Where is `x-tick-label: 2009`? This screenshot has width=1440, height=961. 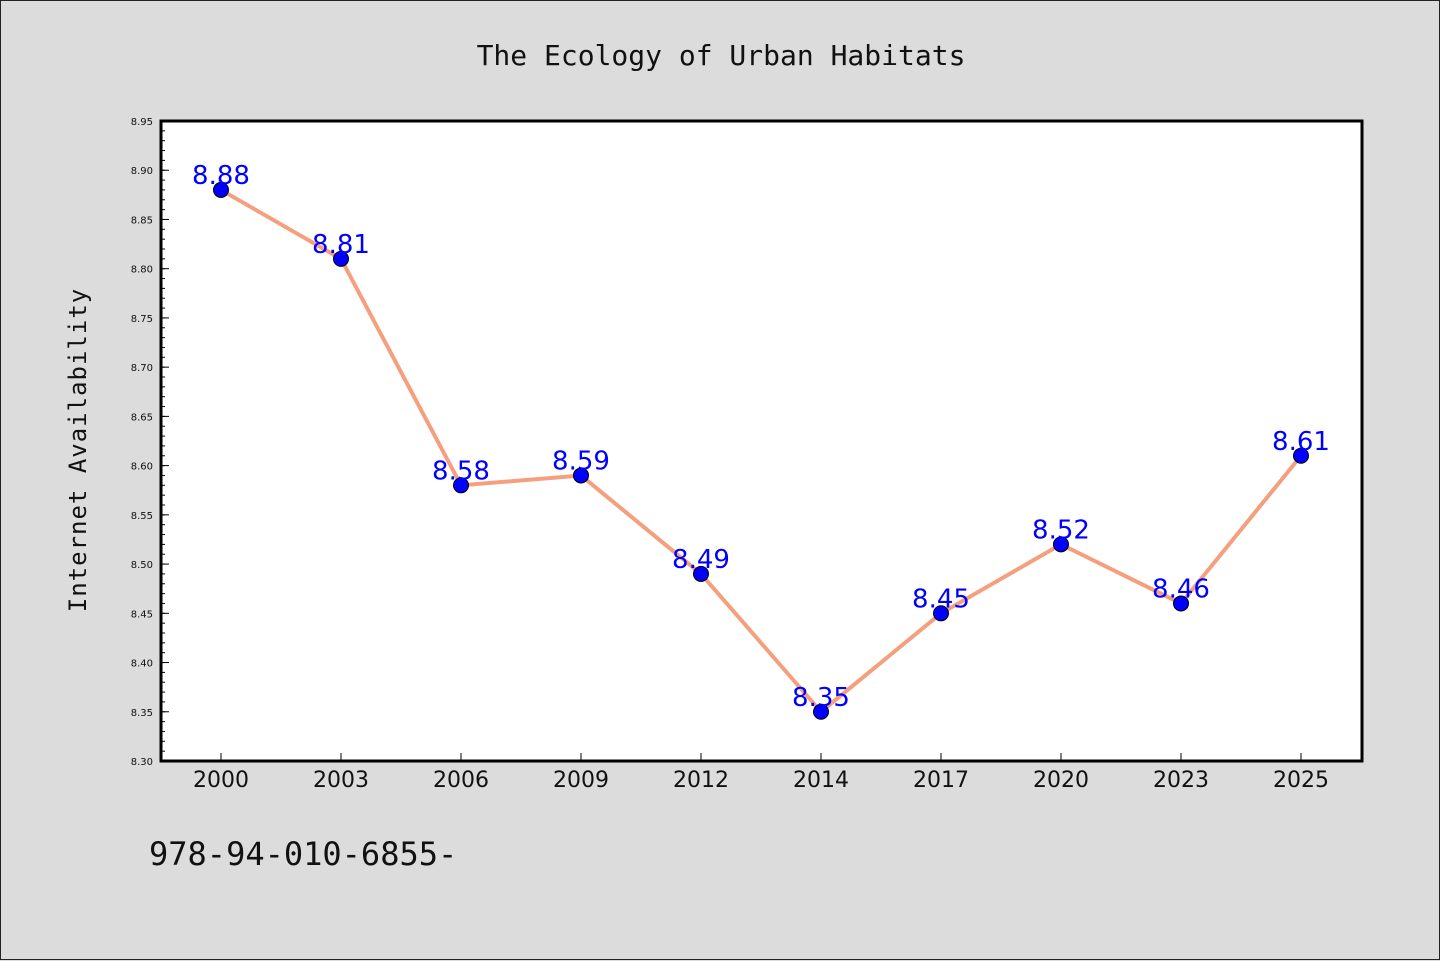
x-tick-label: 2009 is located at coordinates (581, 780).